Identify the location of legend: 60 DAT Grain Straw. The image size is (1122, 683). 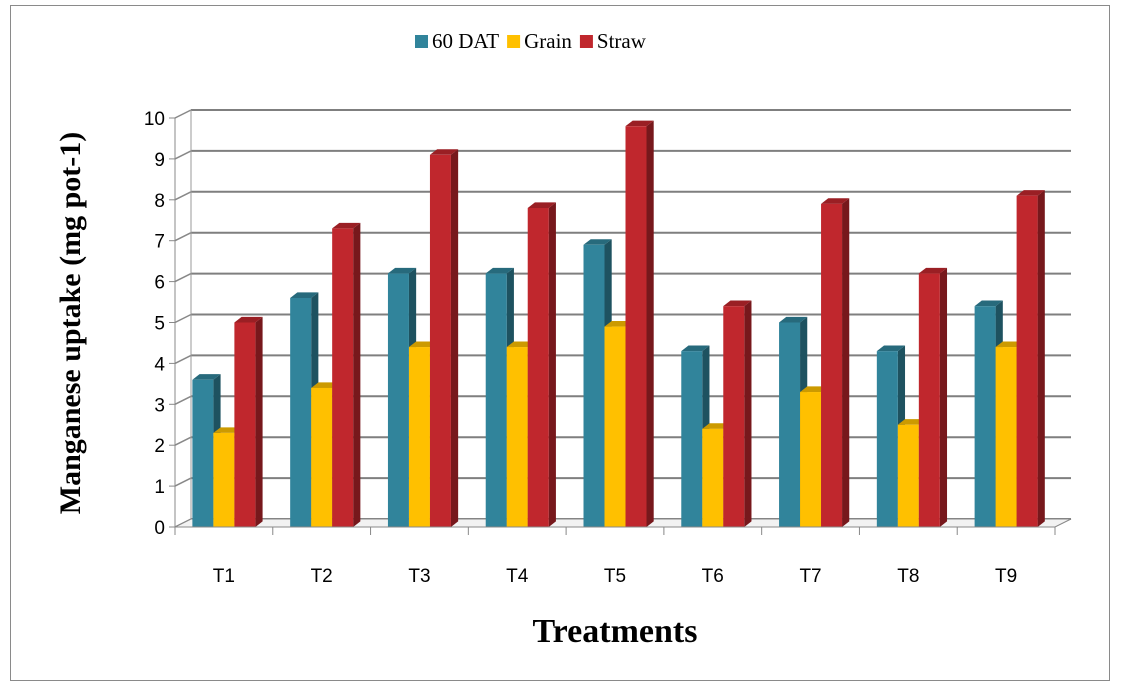
(531, 41).